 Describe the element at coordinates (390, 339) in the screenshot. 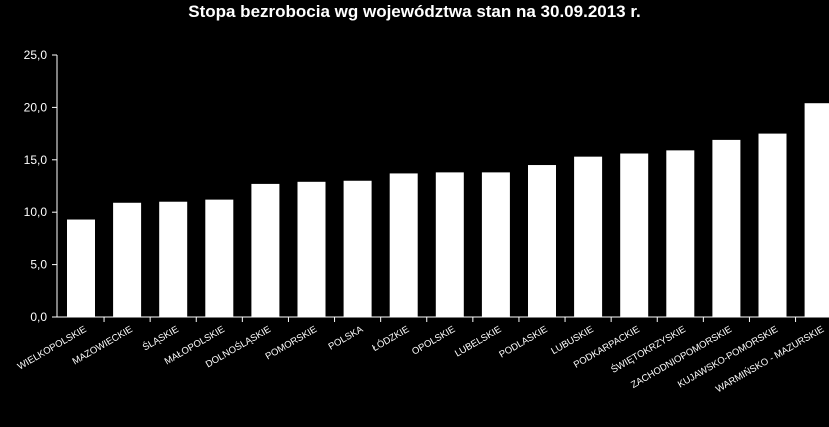

I see `x-tick-label: ŁÓDZKIE` at that location.